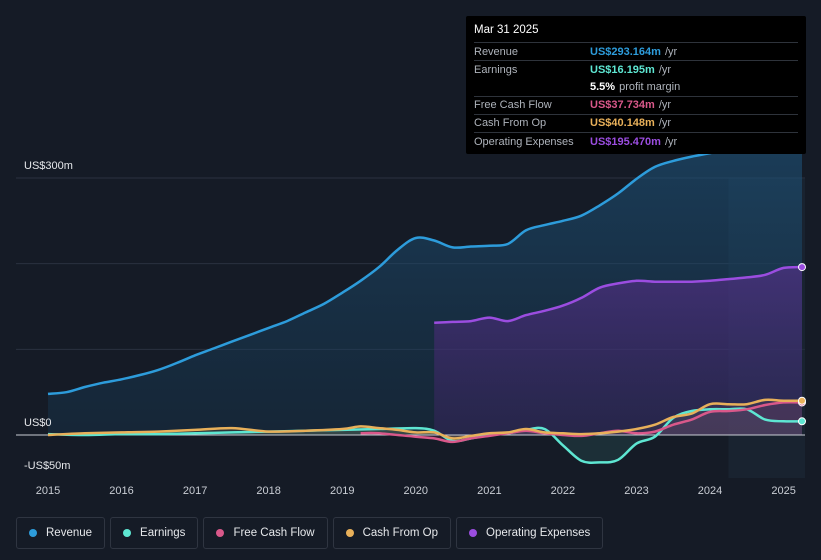 Image resolution: width=821 pixels, height=560 pixels. What do you see at coordinates (121, 491) in the screenshot?
I see `x-tick-2016: 2016` at bounding box center [121, 491].